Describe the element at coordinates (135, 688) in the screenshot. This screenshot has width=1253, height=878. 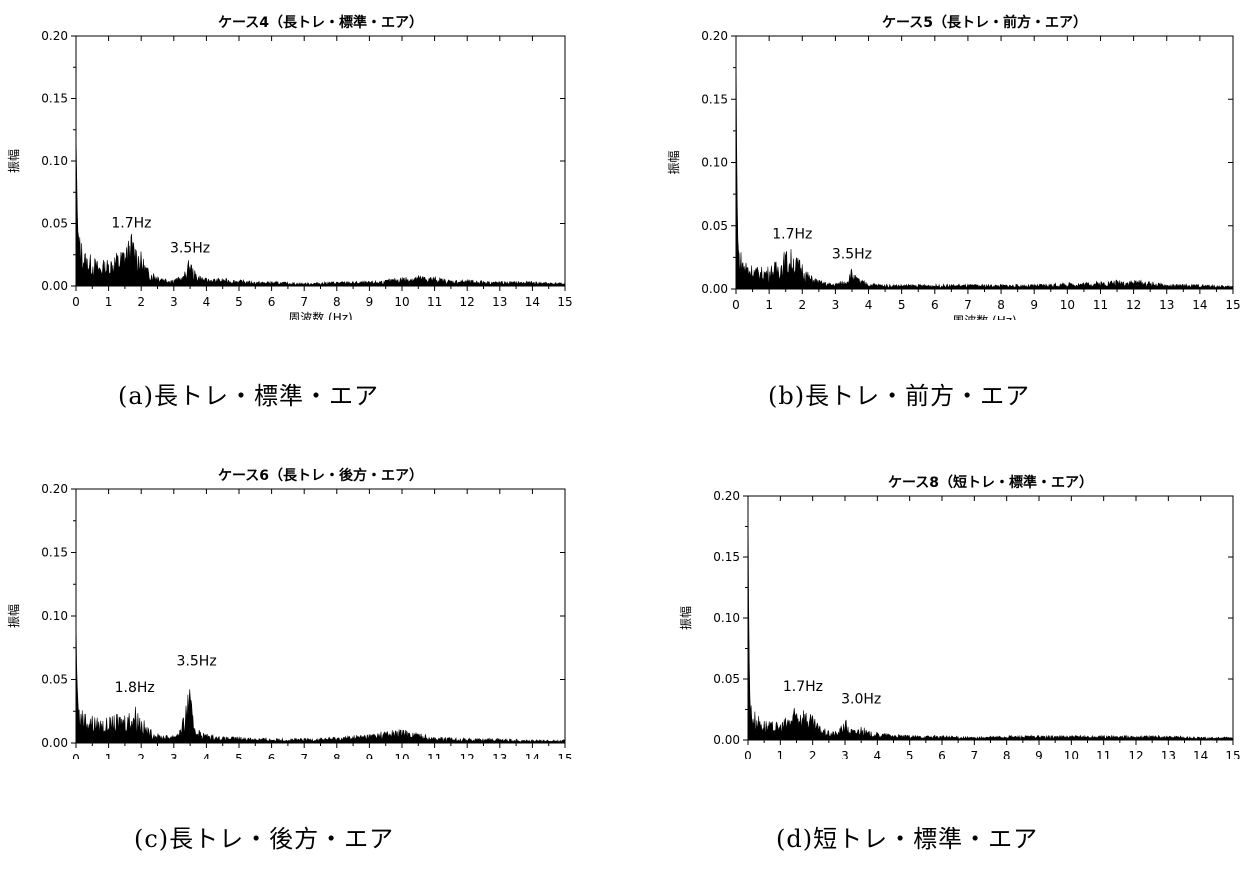
I see `peak-annotation: 1.8Hz` at that location.